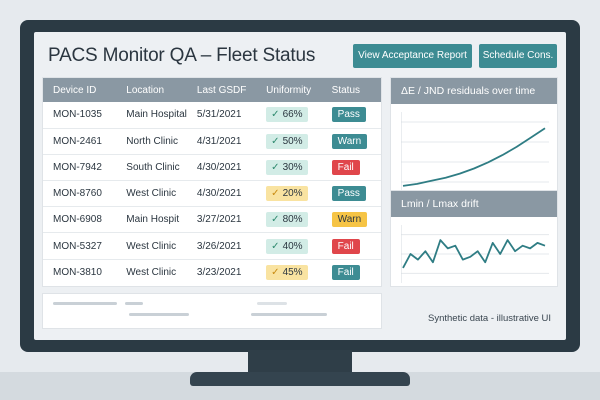  I want to click on column-header-last-gsdf: Last GSDF, so click(221, 90).